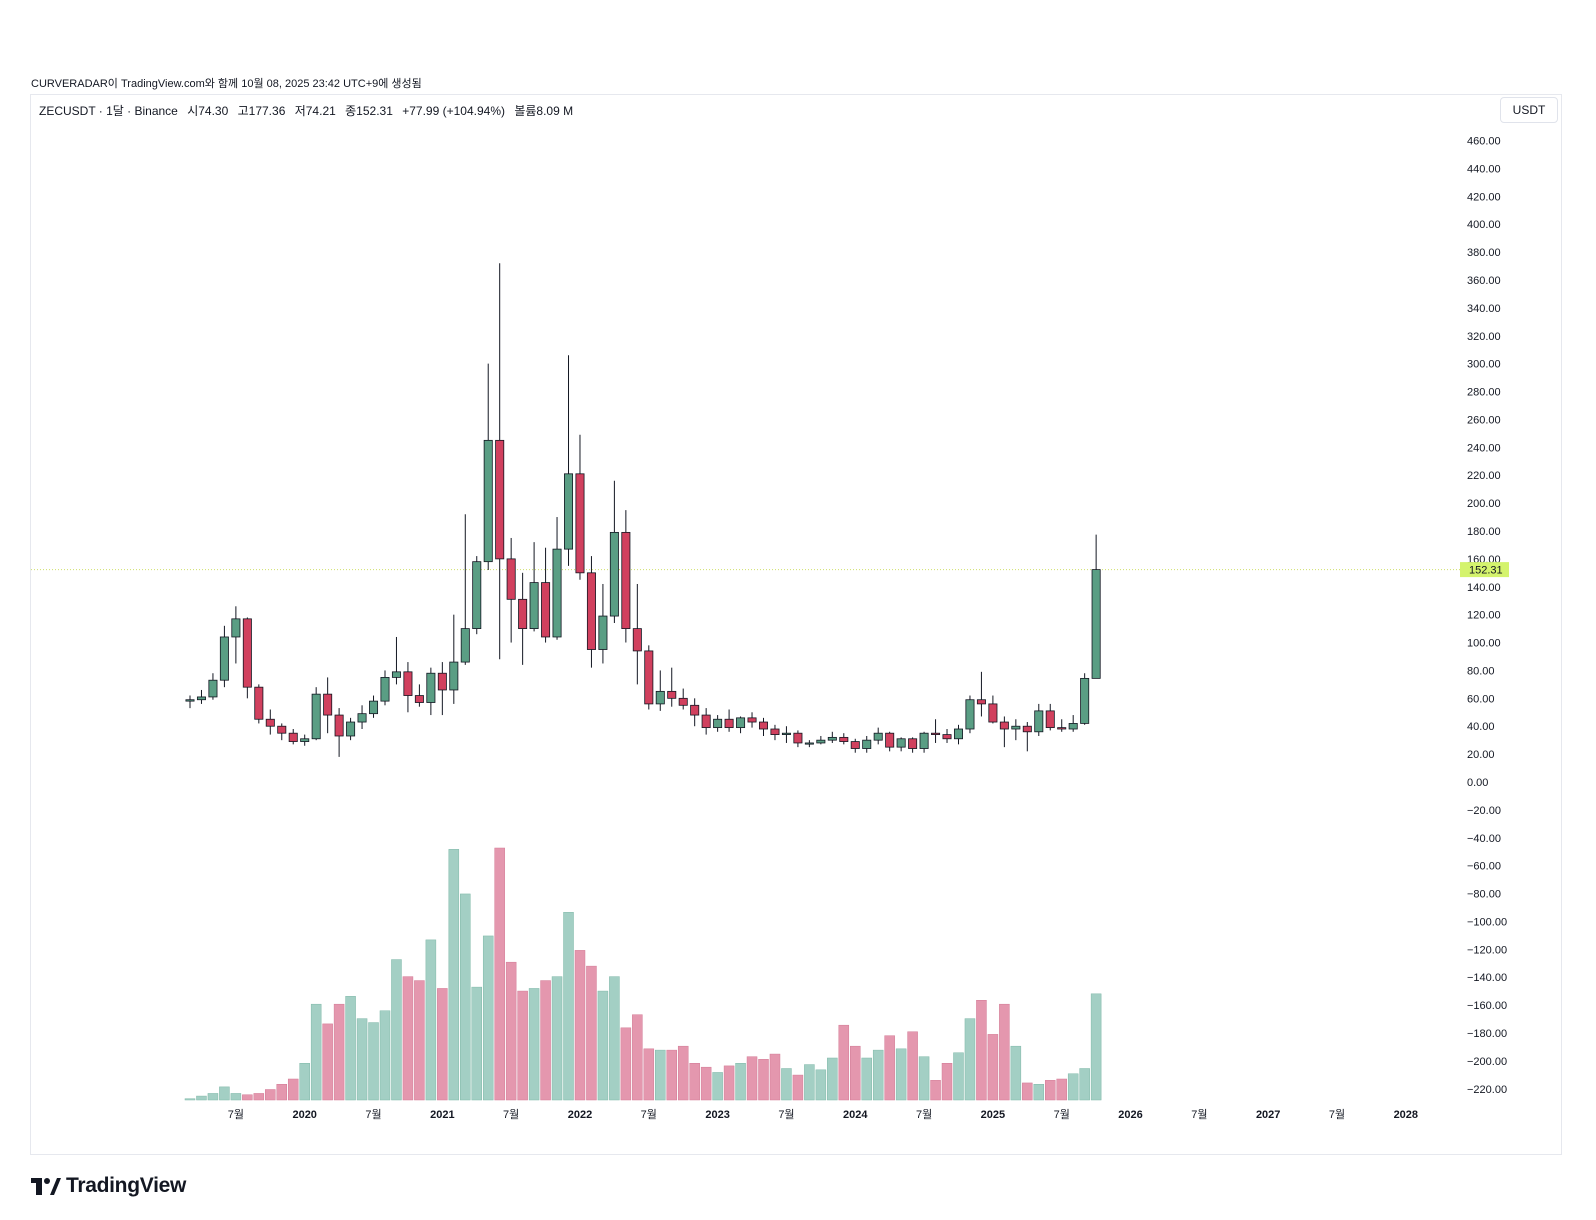 This screenshot has height=1220, width=1596. Describe the element at coordinates (1486, 571) in the screenshot. I see `last-price-label: 152.31` at that location.